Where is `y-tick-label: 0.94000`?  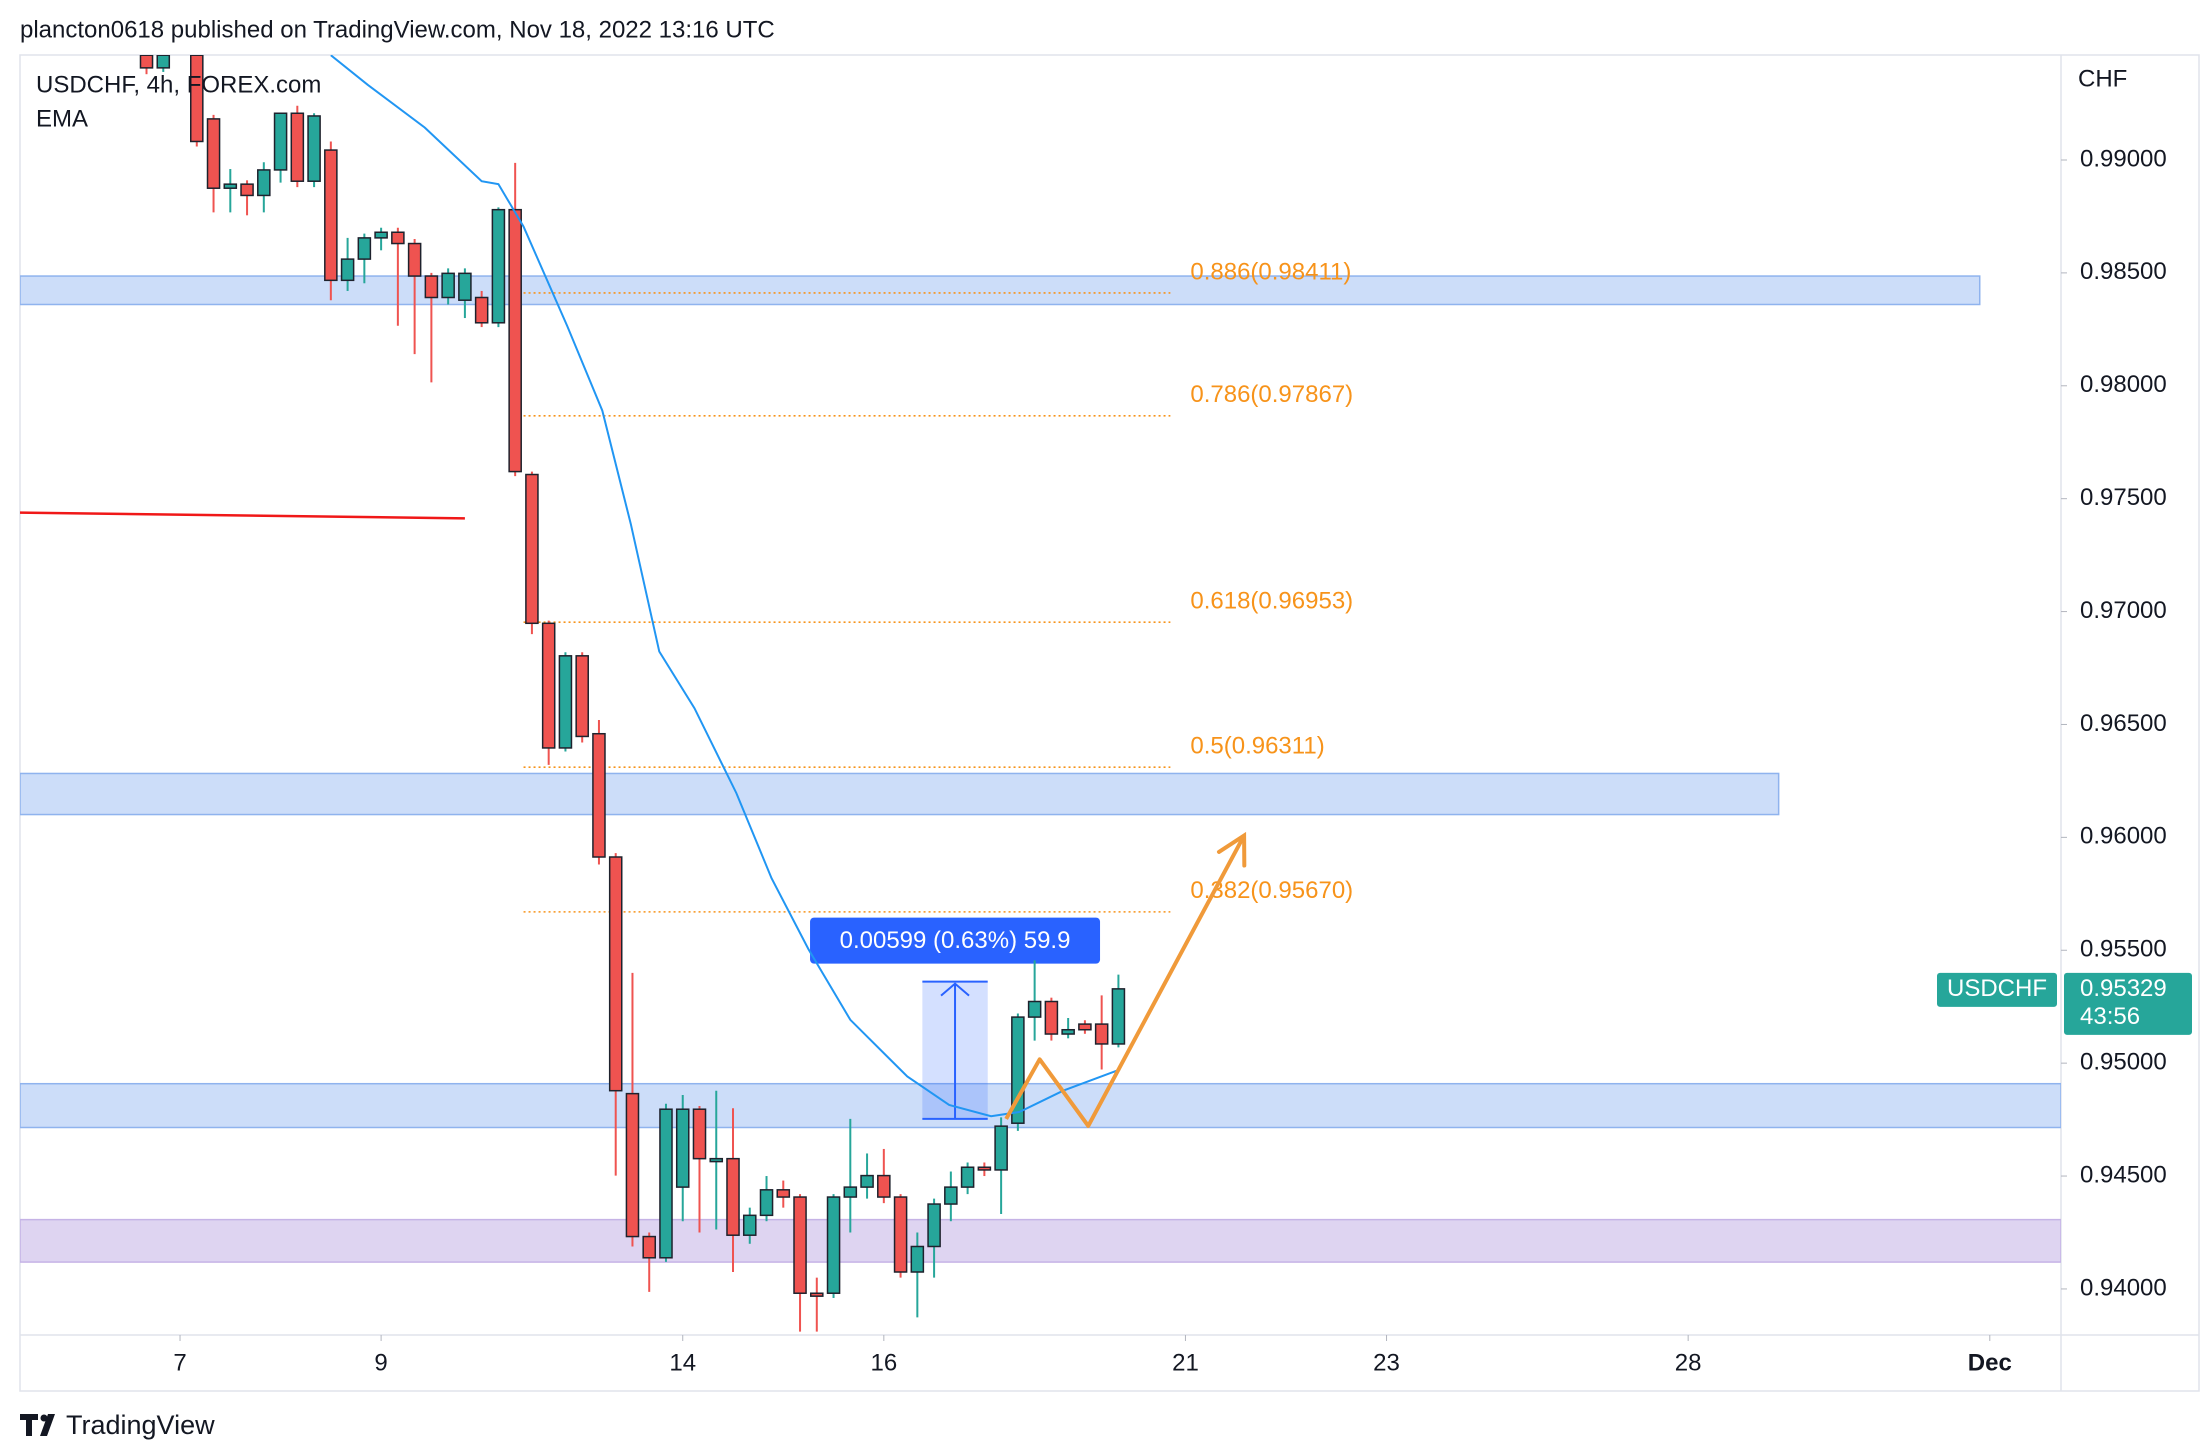 y-tick-label: 0.94000 is located at coordinates (2123, 1287).